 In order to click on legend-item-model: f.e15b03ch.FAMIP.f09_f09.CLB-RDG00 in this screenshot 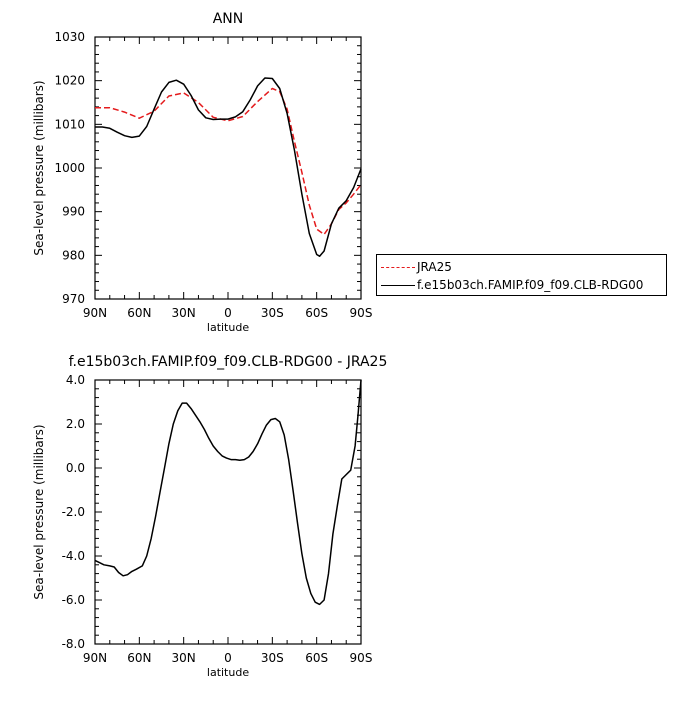, I will do `click(512, 285)`.